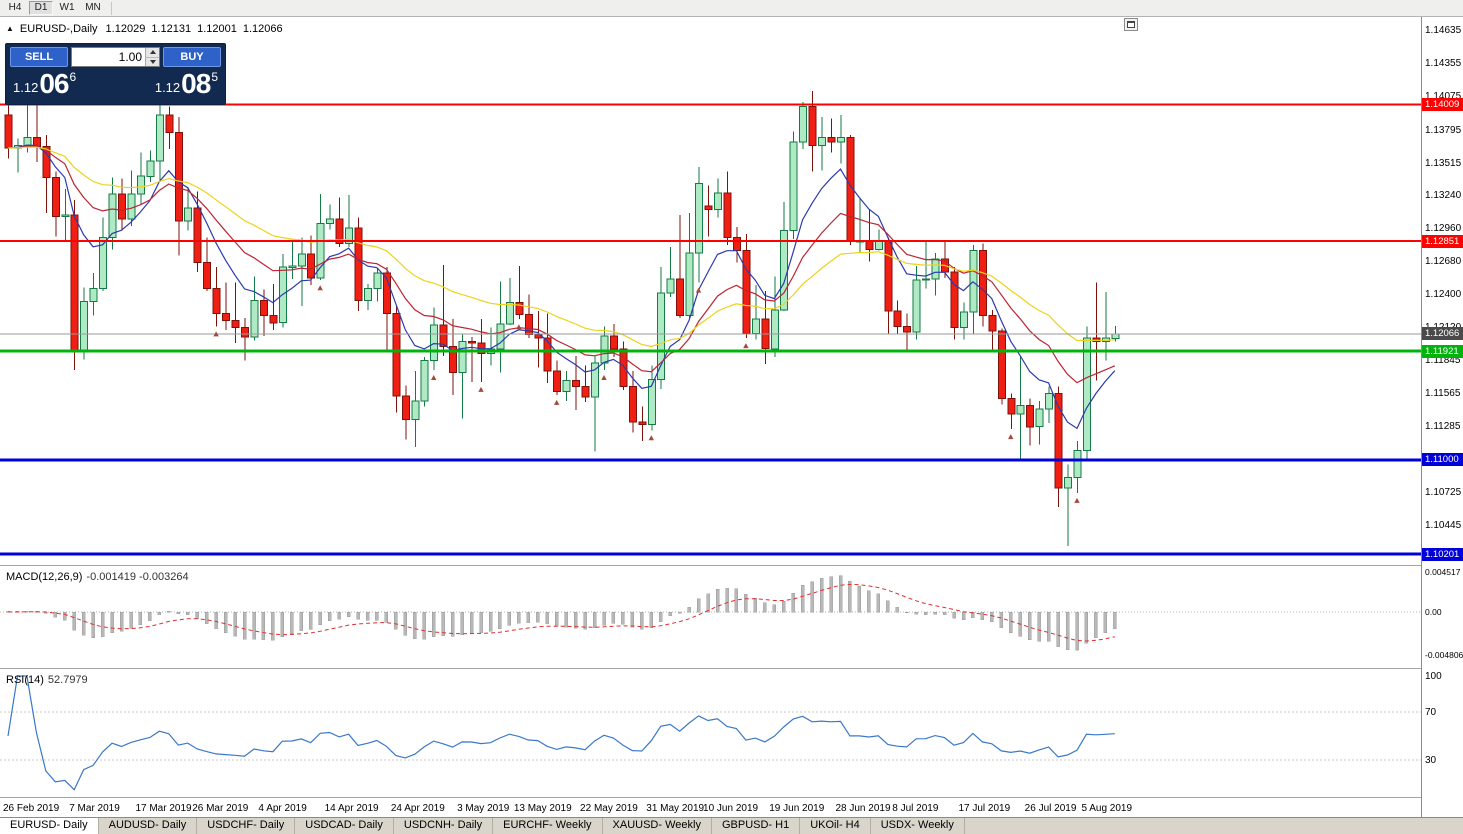 The height and width of the screenshot is (834, 1463). I want to click on one-click-trading-panel: SELL 1.00 BUY 1.12 06 6 1.12 08 5, so click(115, 74).